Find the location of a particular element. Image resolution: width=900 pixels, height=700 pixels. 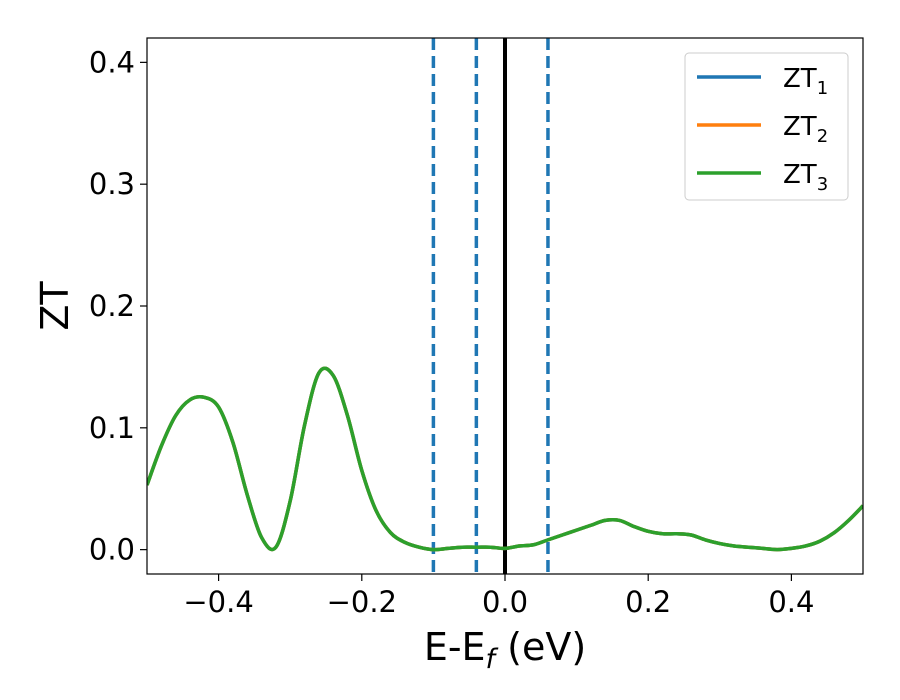

legend-label: ZT1 is located at coordinates (805, 81).